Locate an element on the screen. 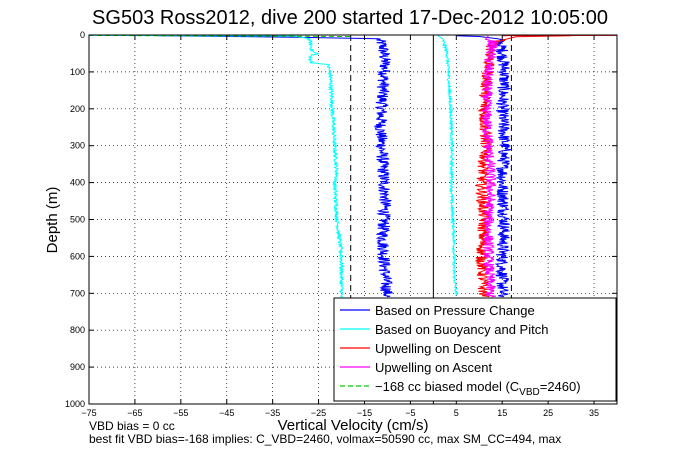  legend-label: Upwelling on Descent is located at coordinates (438, 348).